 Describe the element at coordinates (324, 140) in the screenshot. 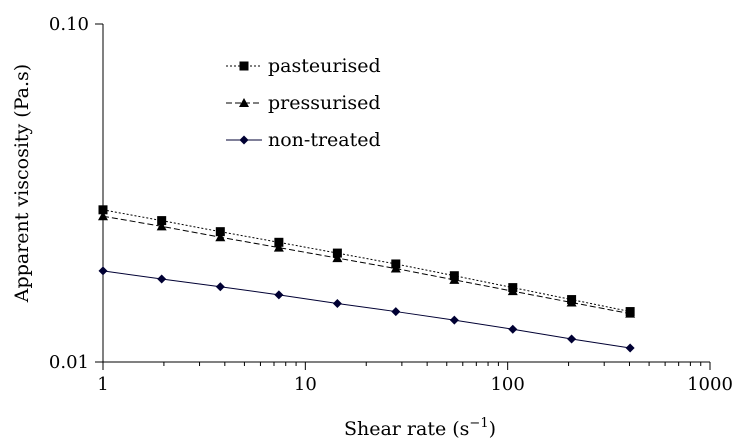

I see `legend-label-non-treated: non-treated` at that location.